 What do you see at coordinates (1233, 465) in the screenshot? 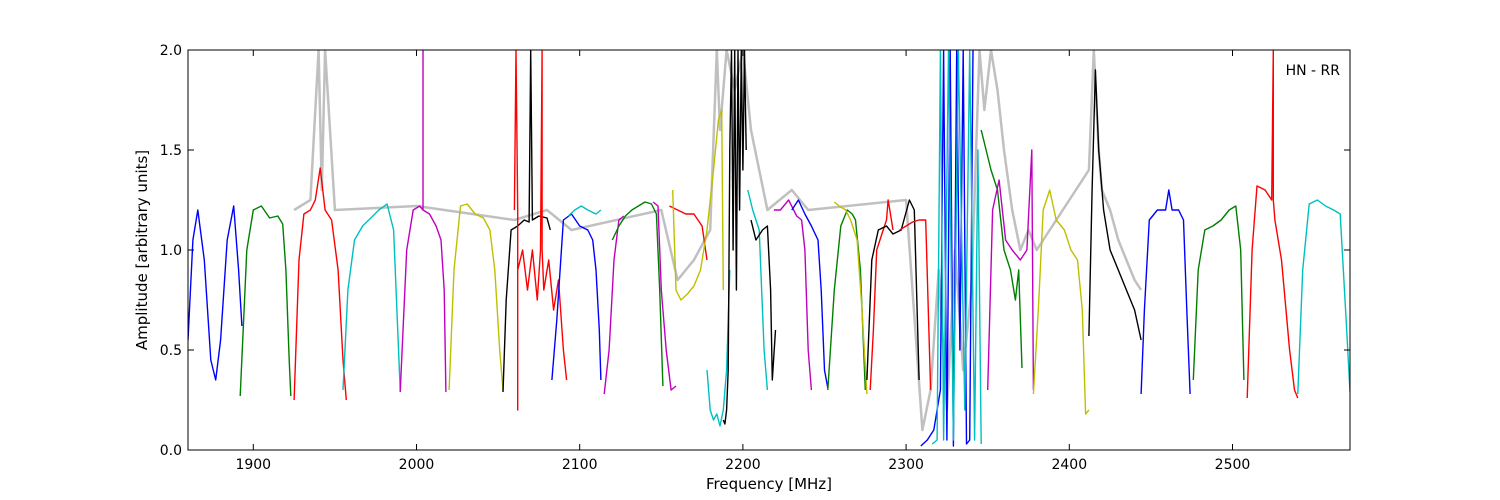
I see `x-tick-label: 2500` at bounding box center [1233, 465].